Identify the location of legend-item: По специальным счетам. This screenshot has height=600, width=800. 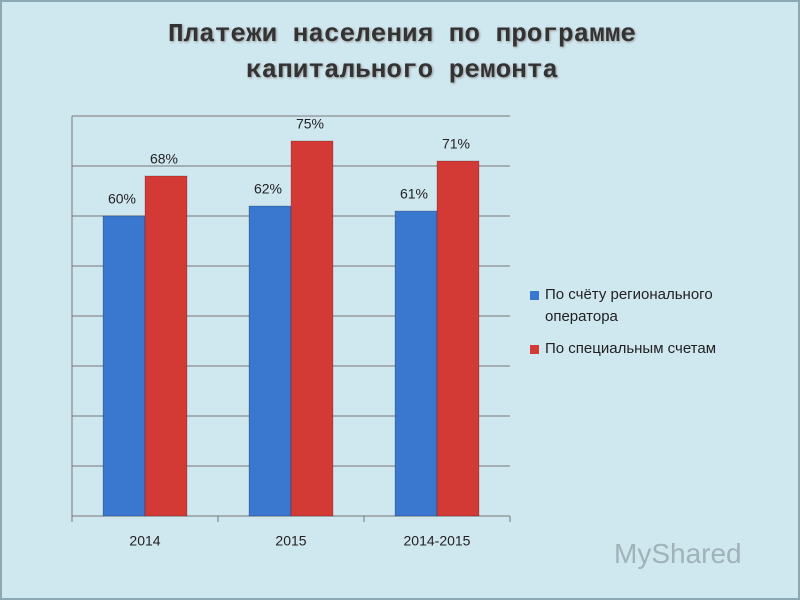
(650, 349).